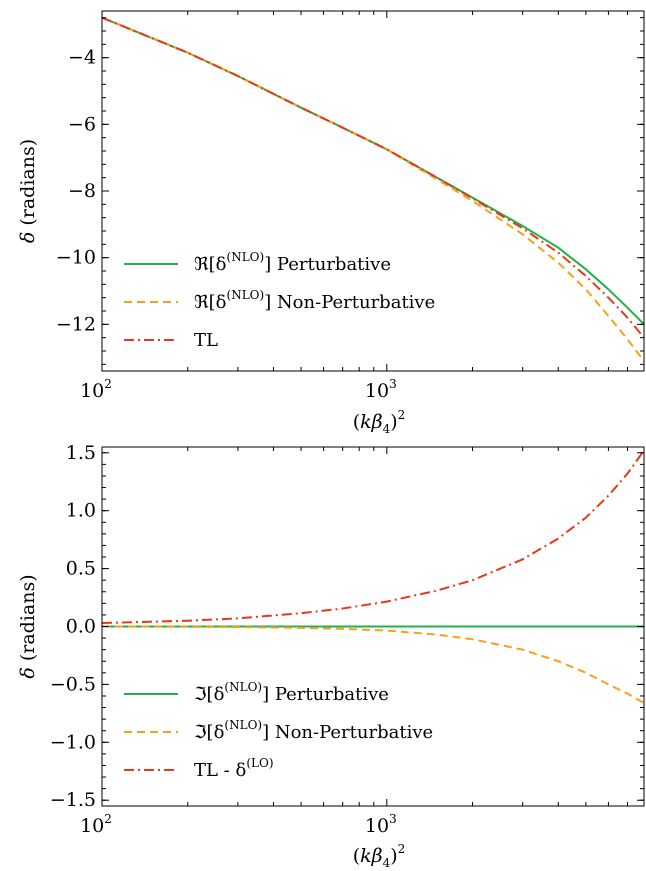  What do you see at coordinates (313, 730) in the screenshot?
I see `legend-label-2: ℑ[δ(NLO)] Non-Perturbative` at bounding box center [313, 730].